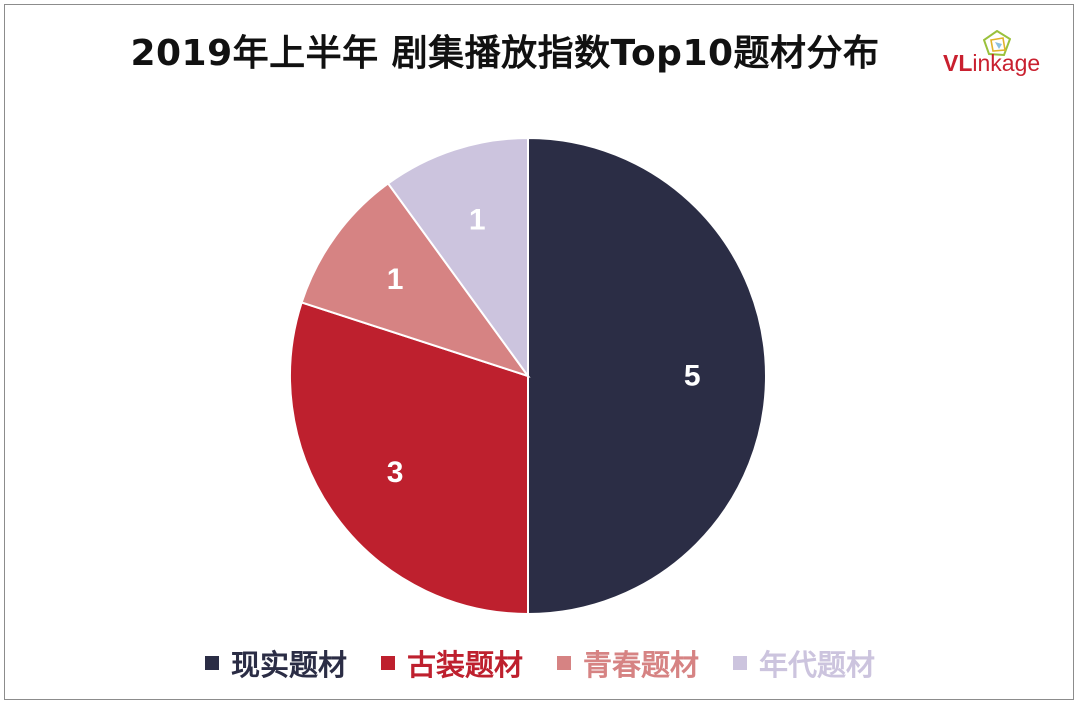 The height and width of the screenshot is (706, 1080). I want to click on pie-slice-youth, so click(415, 280).